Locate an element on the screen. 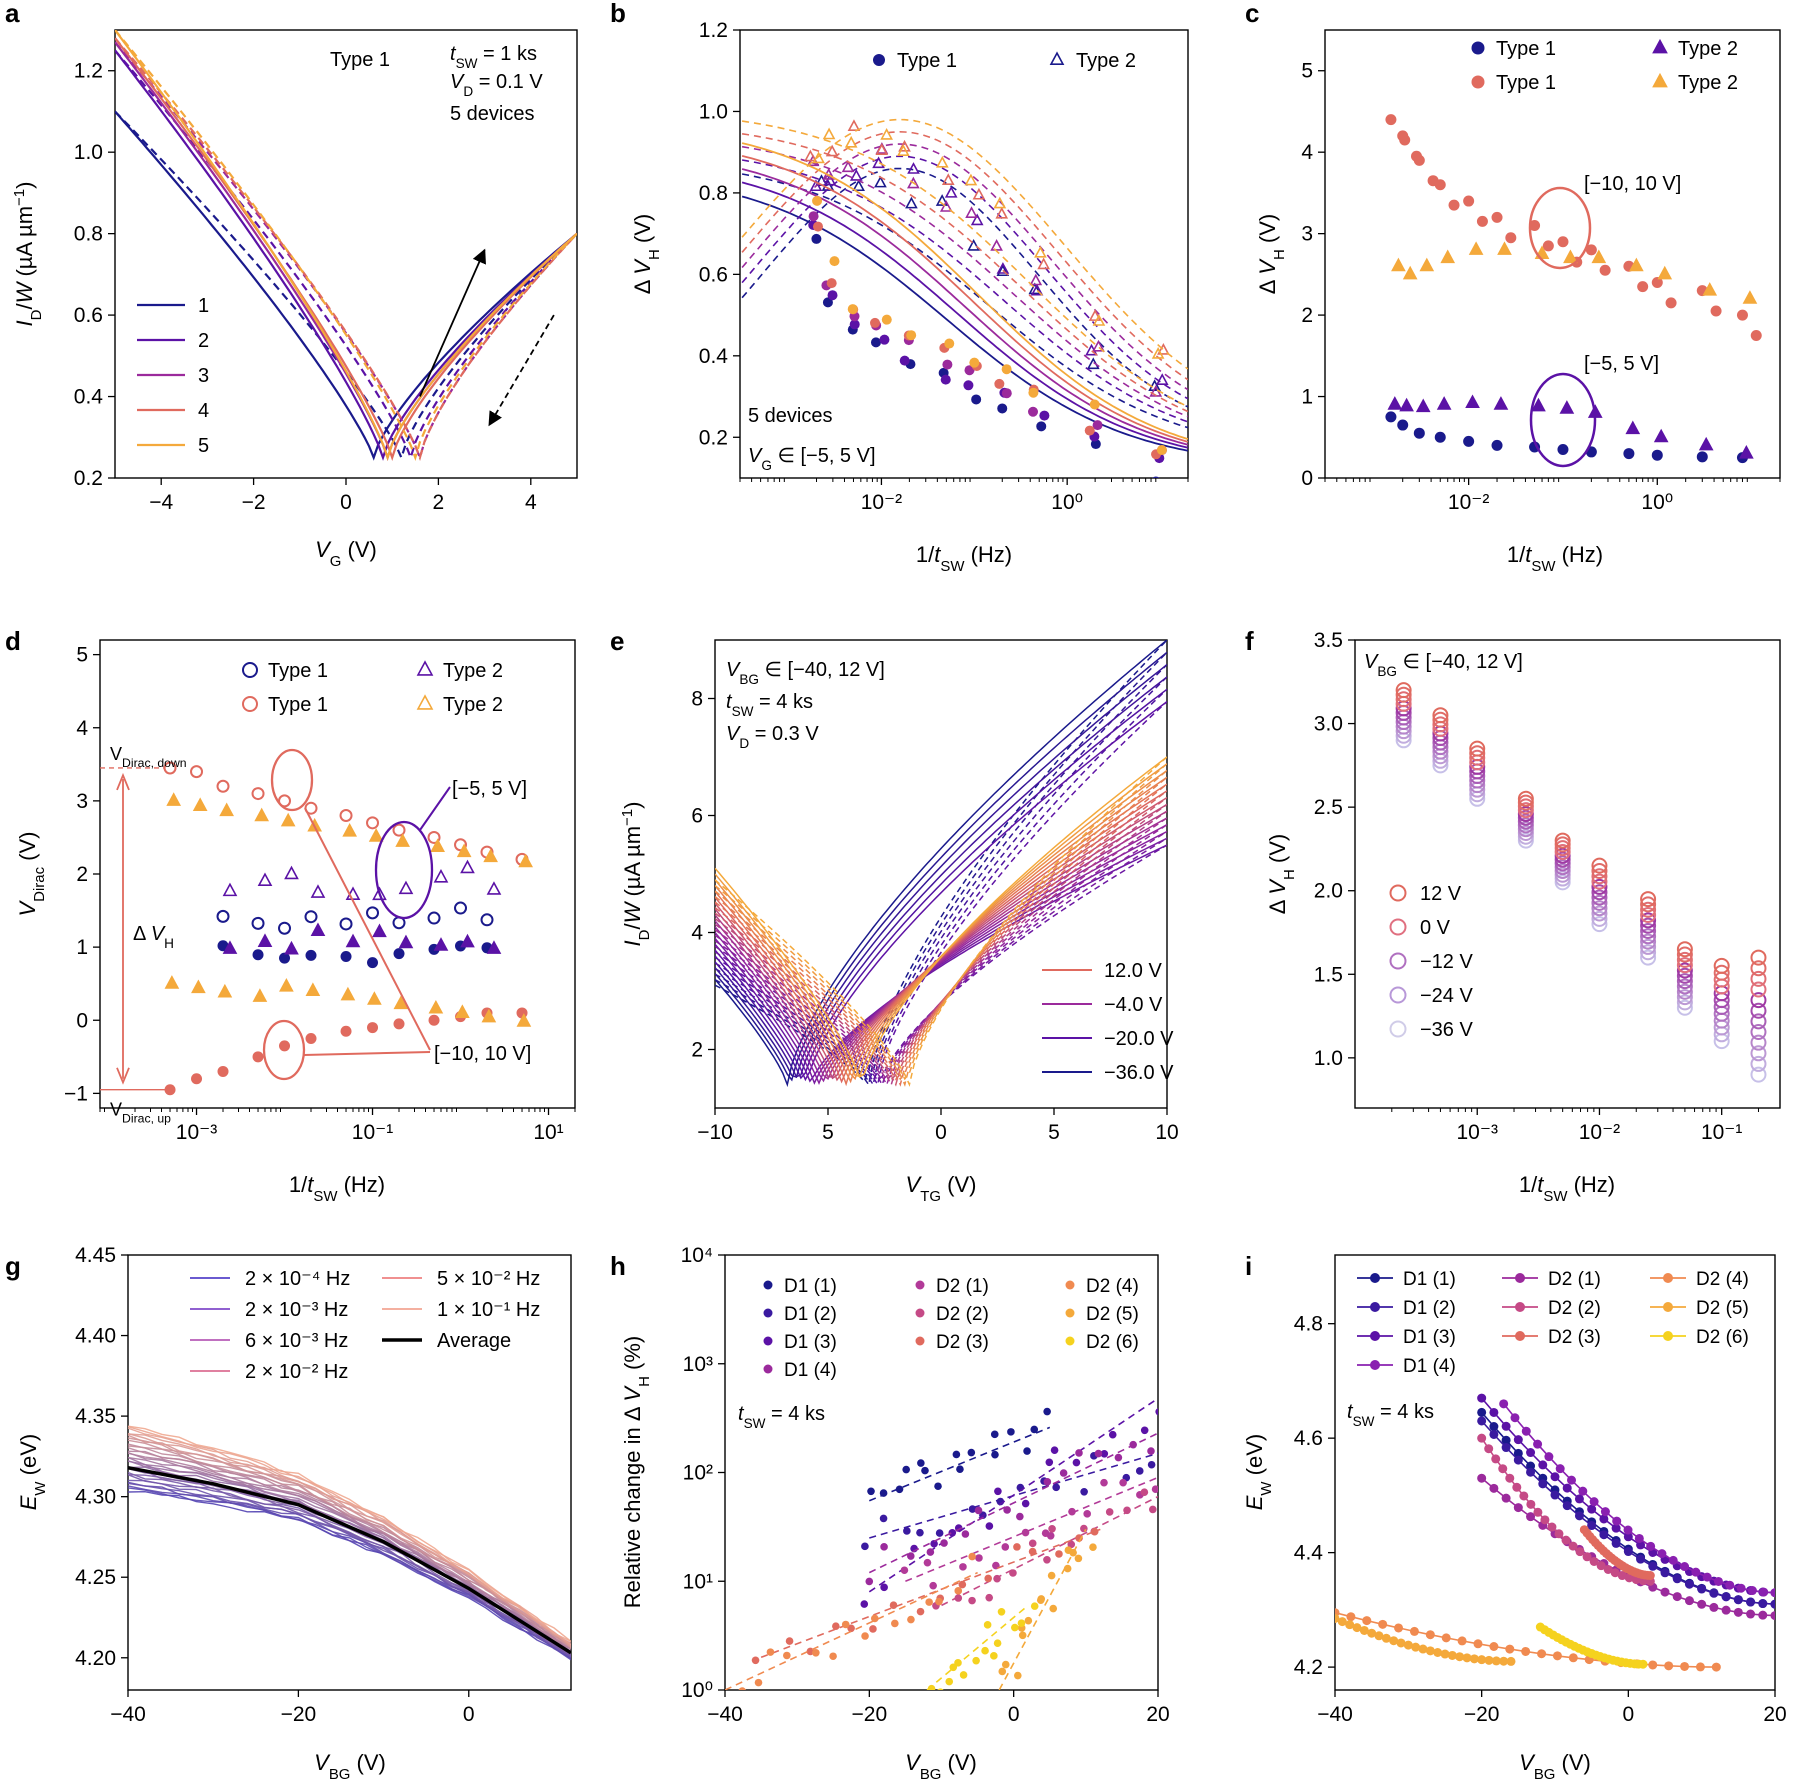 The height and width of the screenshot is (1779, 1797). legend-label: D1 (1) is located at coordinates (1429, 1279).